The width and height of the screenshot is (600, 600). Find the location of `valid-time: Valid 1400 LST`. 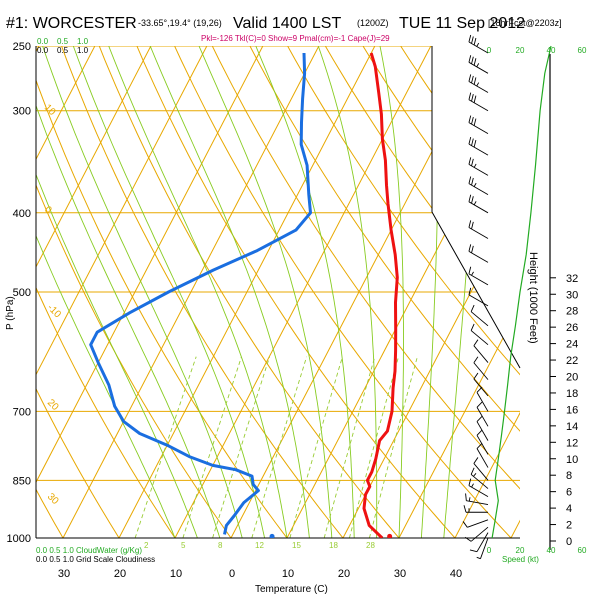

valid-time: Valid 1400 LST is located at coordinates (287, 23).